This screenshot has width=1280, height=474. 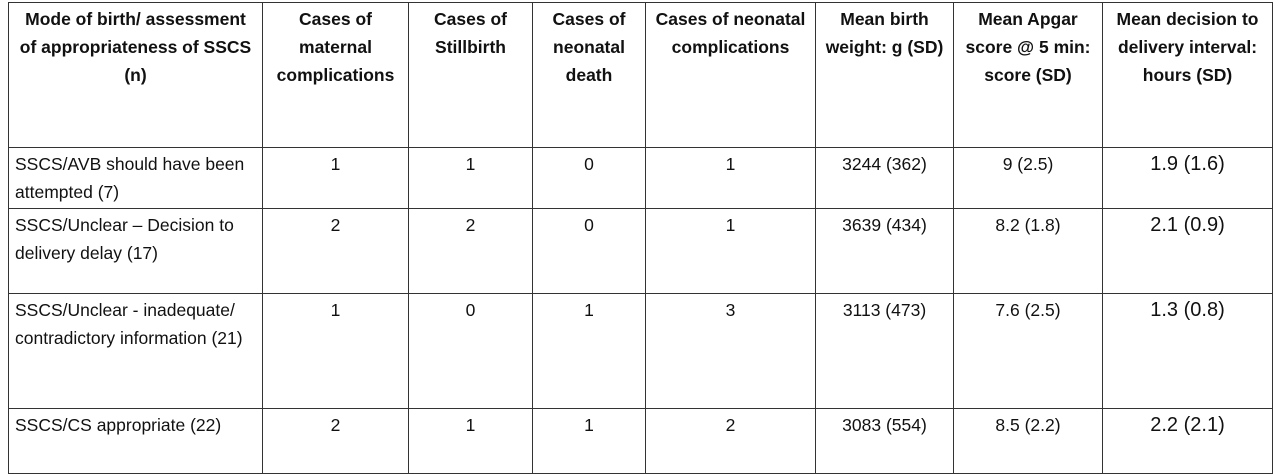 What do you see at coordinates (884, 441) in the screenshot?
I see `table-cell: 3083 (554)` at bounding box center [884, 441].